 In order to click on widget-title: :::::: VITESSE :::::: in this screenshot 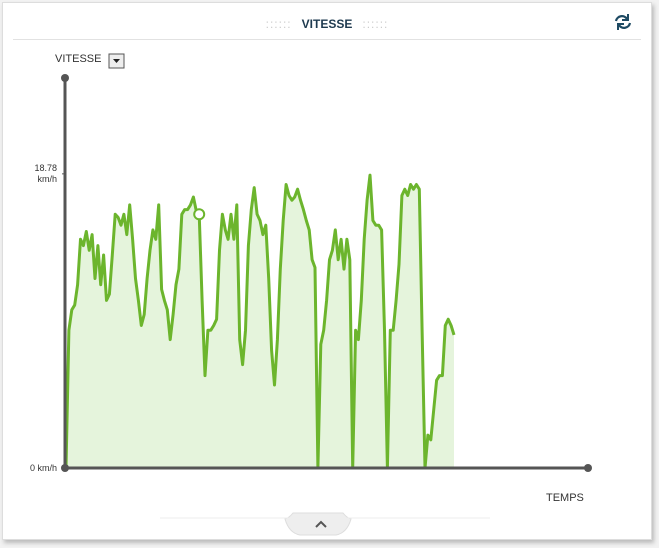, I will do `click(327, 24)`.